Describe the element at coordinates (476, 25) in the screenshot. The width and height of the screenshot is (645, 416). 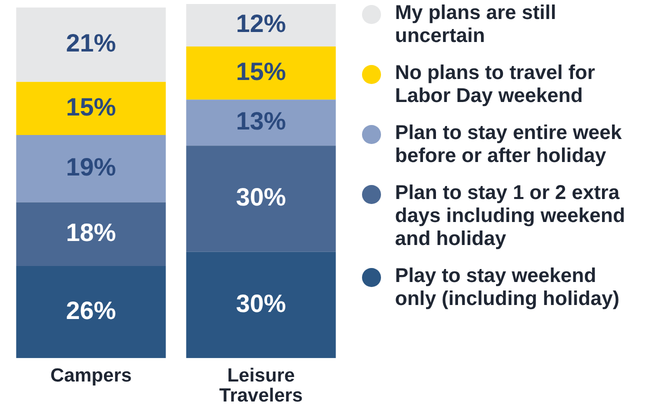
I see `legend-label: My plans are still uncertain` at that location.